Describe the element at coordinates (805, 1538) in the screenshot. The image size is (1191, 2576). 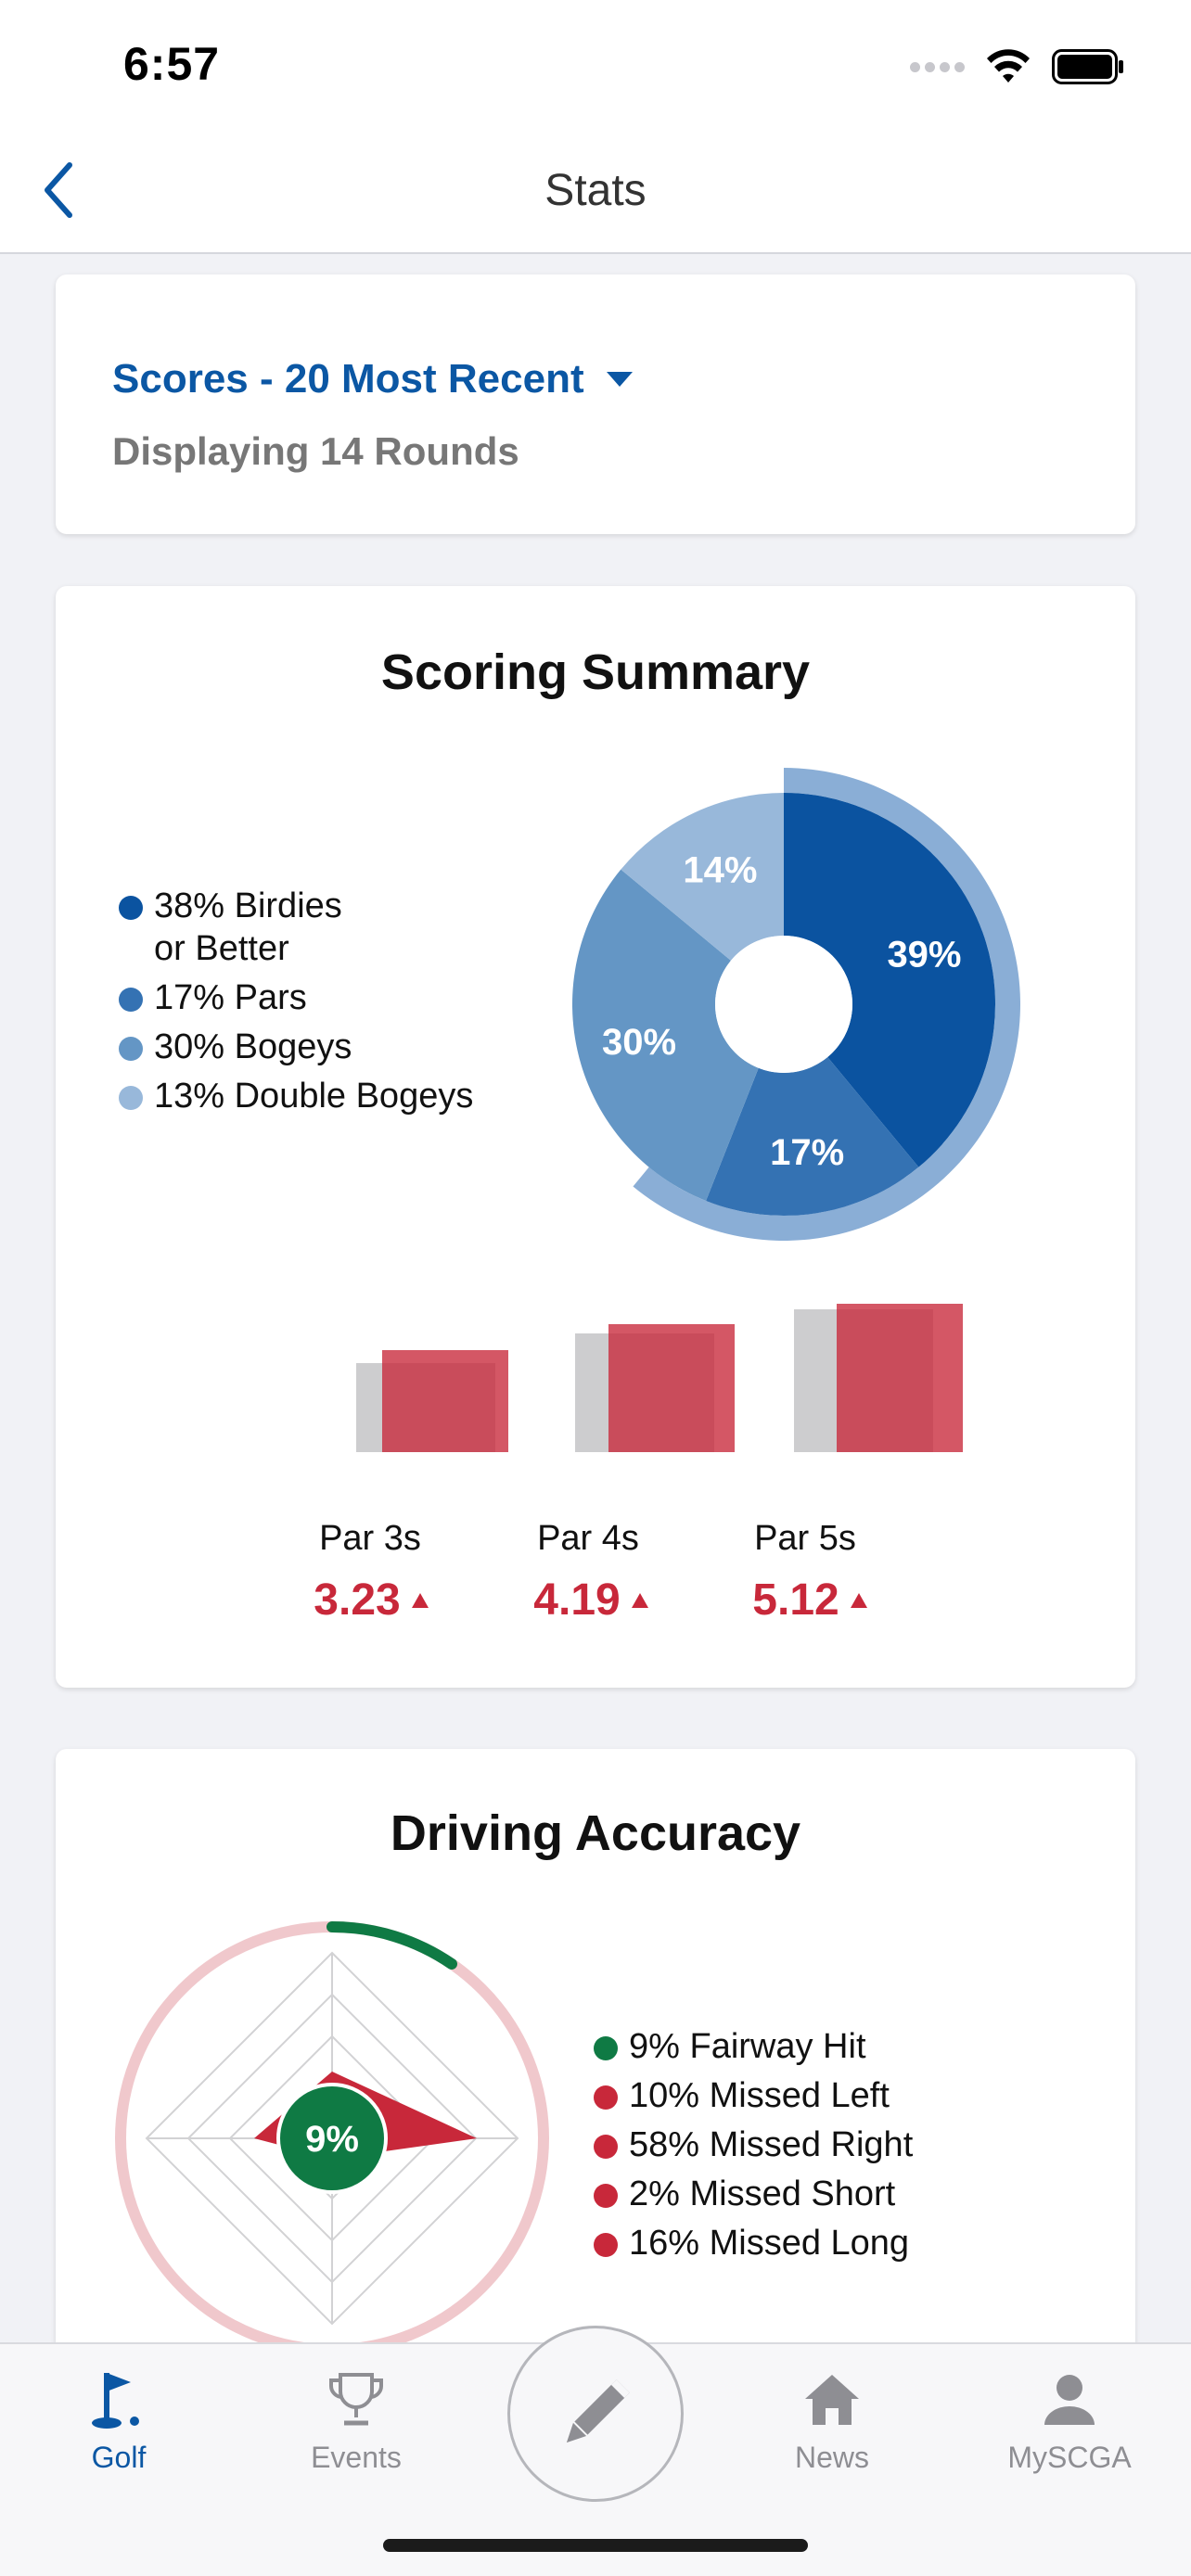
I see `par5-label: Par 5s` at that location.